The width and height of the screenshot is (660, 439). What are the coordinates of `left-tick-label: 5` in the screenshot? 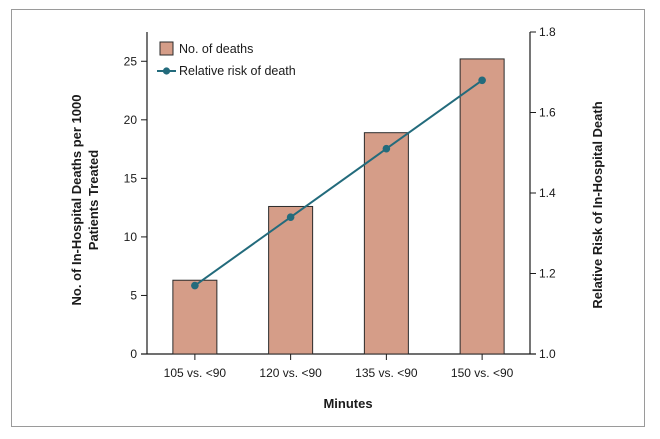 It's located at (133, 295).